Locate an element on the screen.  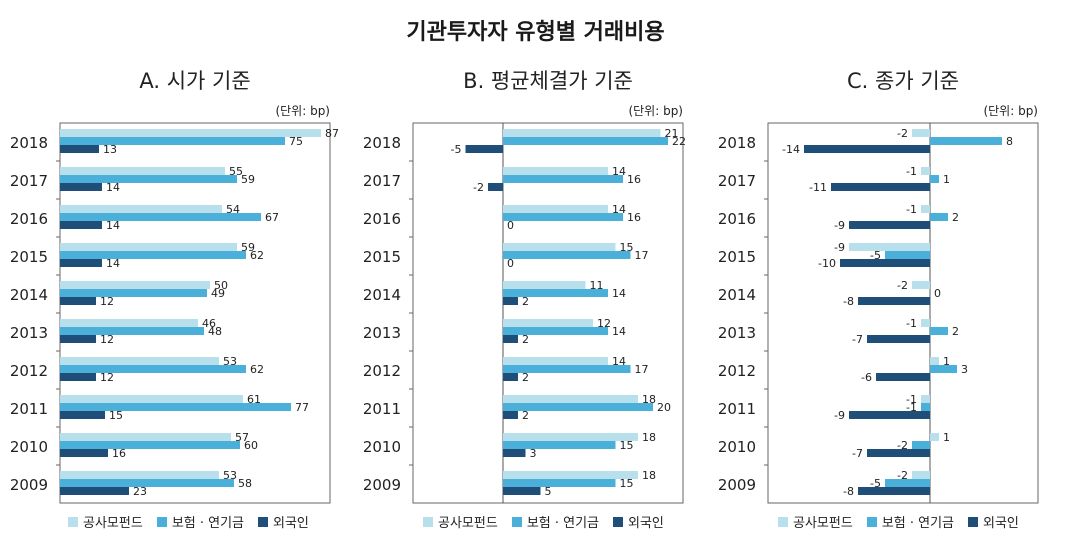
data-label: 5 is located at coordinates (548, 491).